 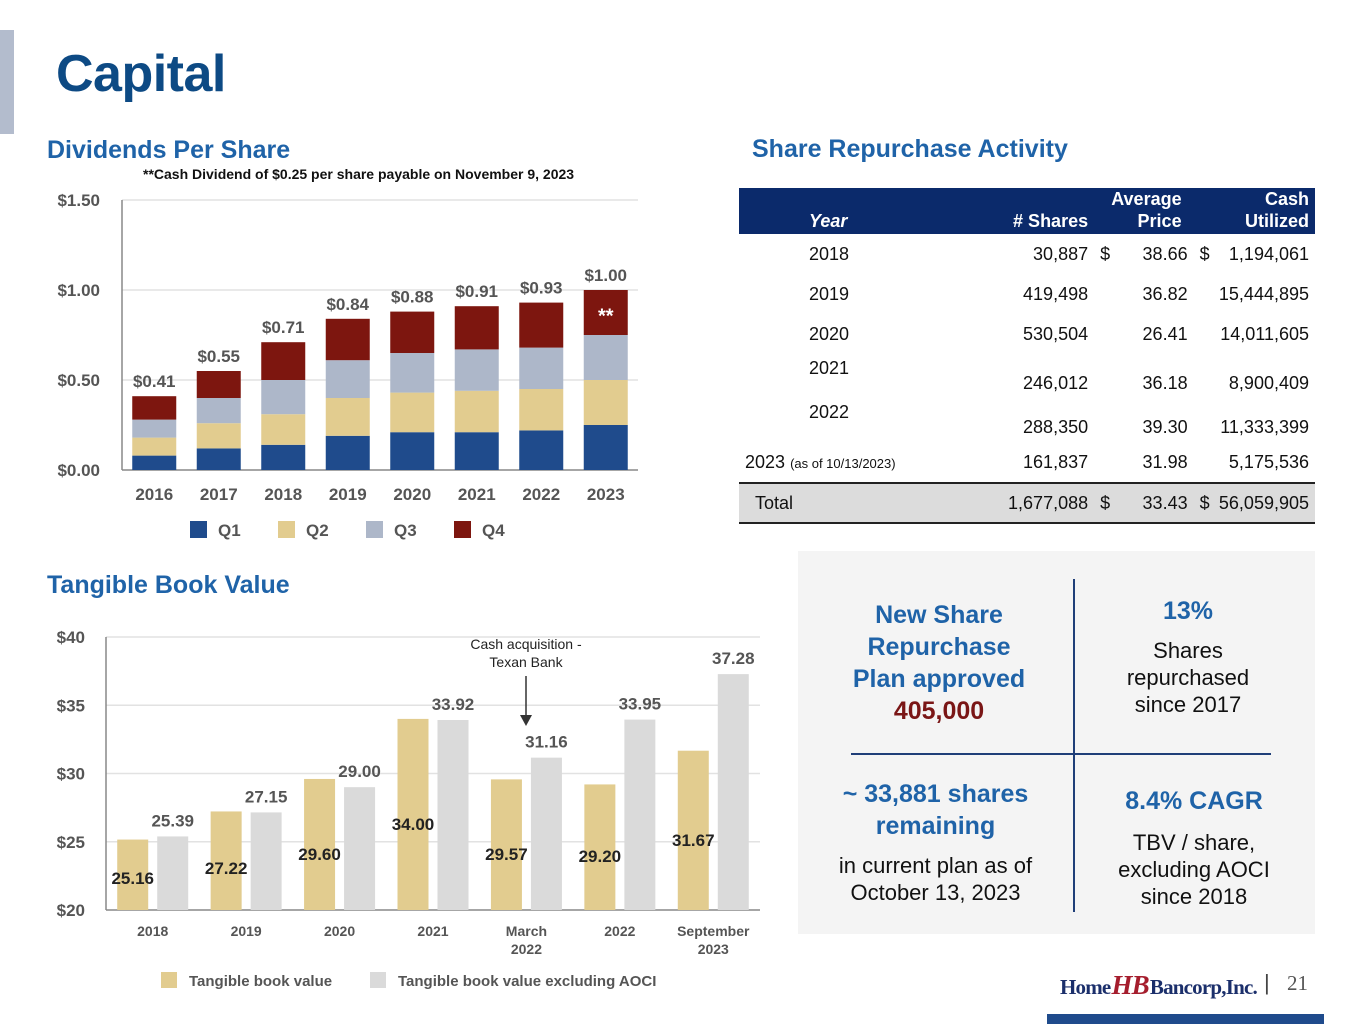 I want to click on cell-shares: 530,504, so click(x=1056, y=333).